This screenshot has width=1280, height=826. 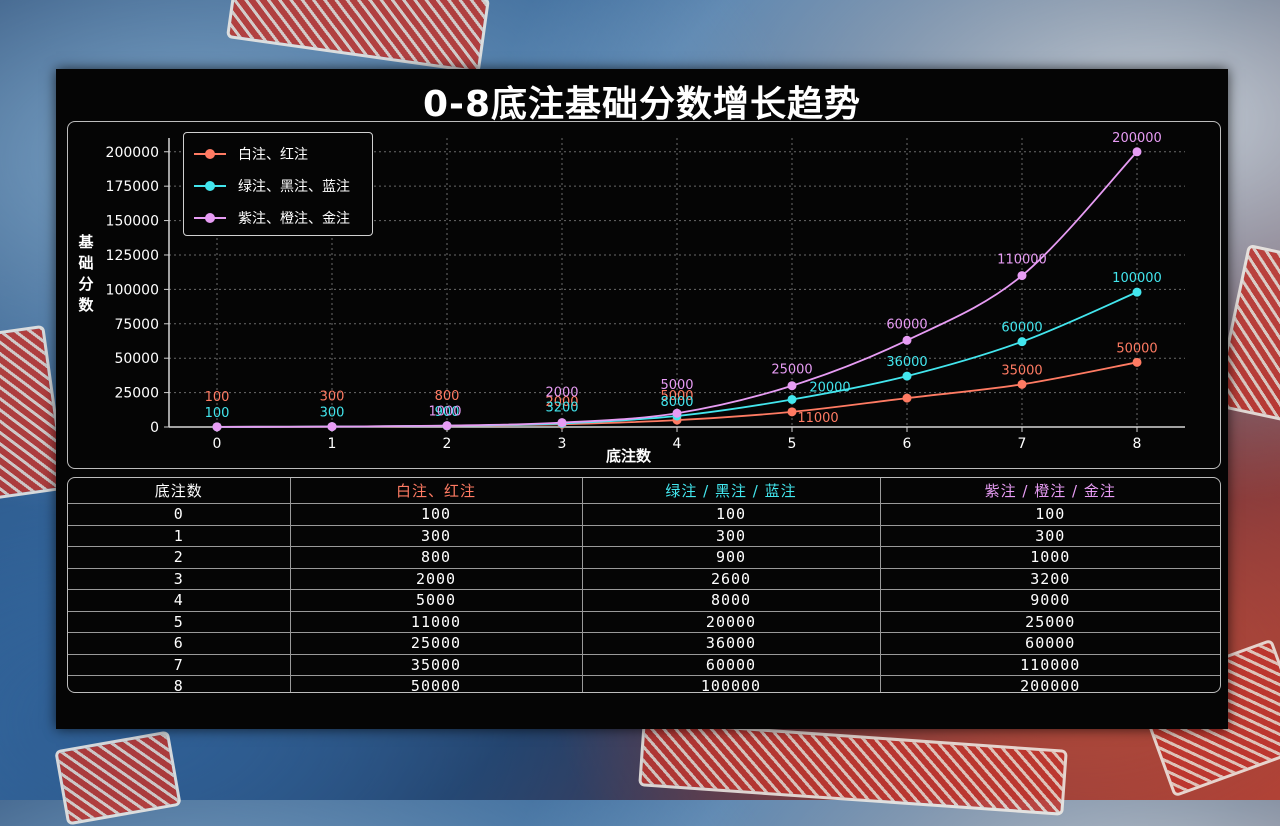 I want to click on y-tick-label: 50000, so click(x=136, y=359).